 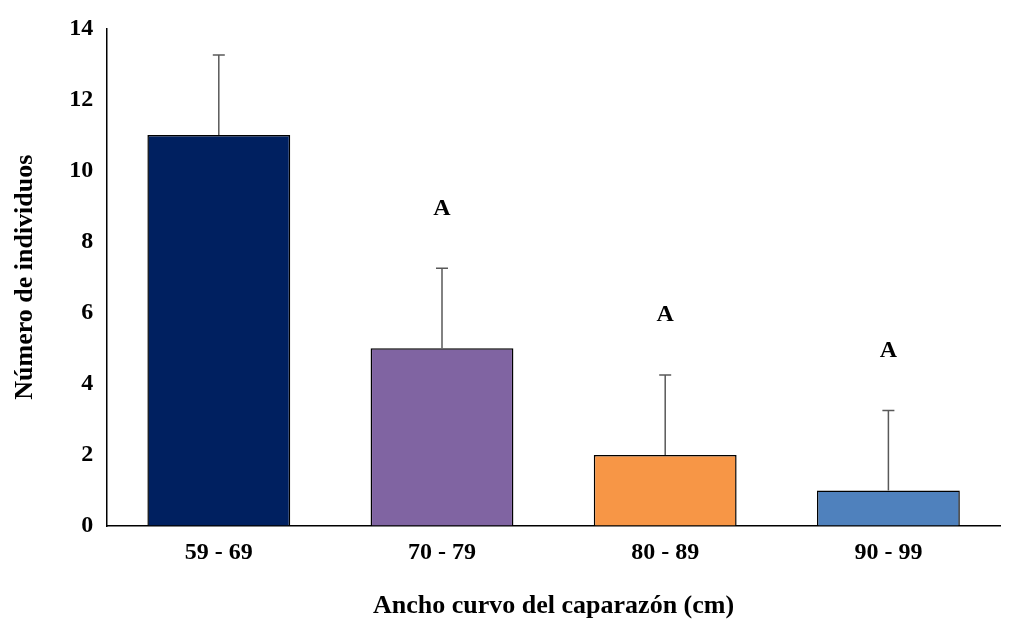 What do you see at coordinates (554, 605) in the screenshot?
I see `x-axis-title: Ancho curvo del caparazón (cm)` at bounding box center [554, 605].